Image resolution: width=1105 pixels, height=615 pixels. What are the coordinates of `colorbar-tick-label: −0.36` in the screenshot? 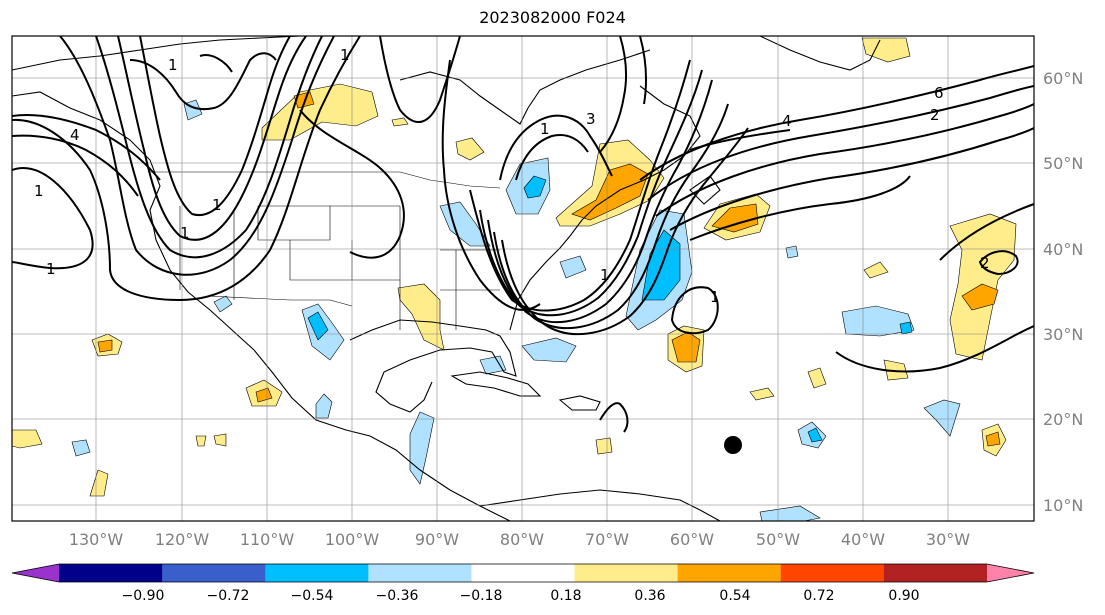 It's located at (397, 596).